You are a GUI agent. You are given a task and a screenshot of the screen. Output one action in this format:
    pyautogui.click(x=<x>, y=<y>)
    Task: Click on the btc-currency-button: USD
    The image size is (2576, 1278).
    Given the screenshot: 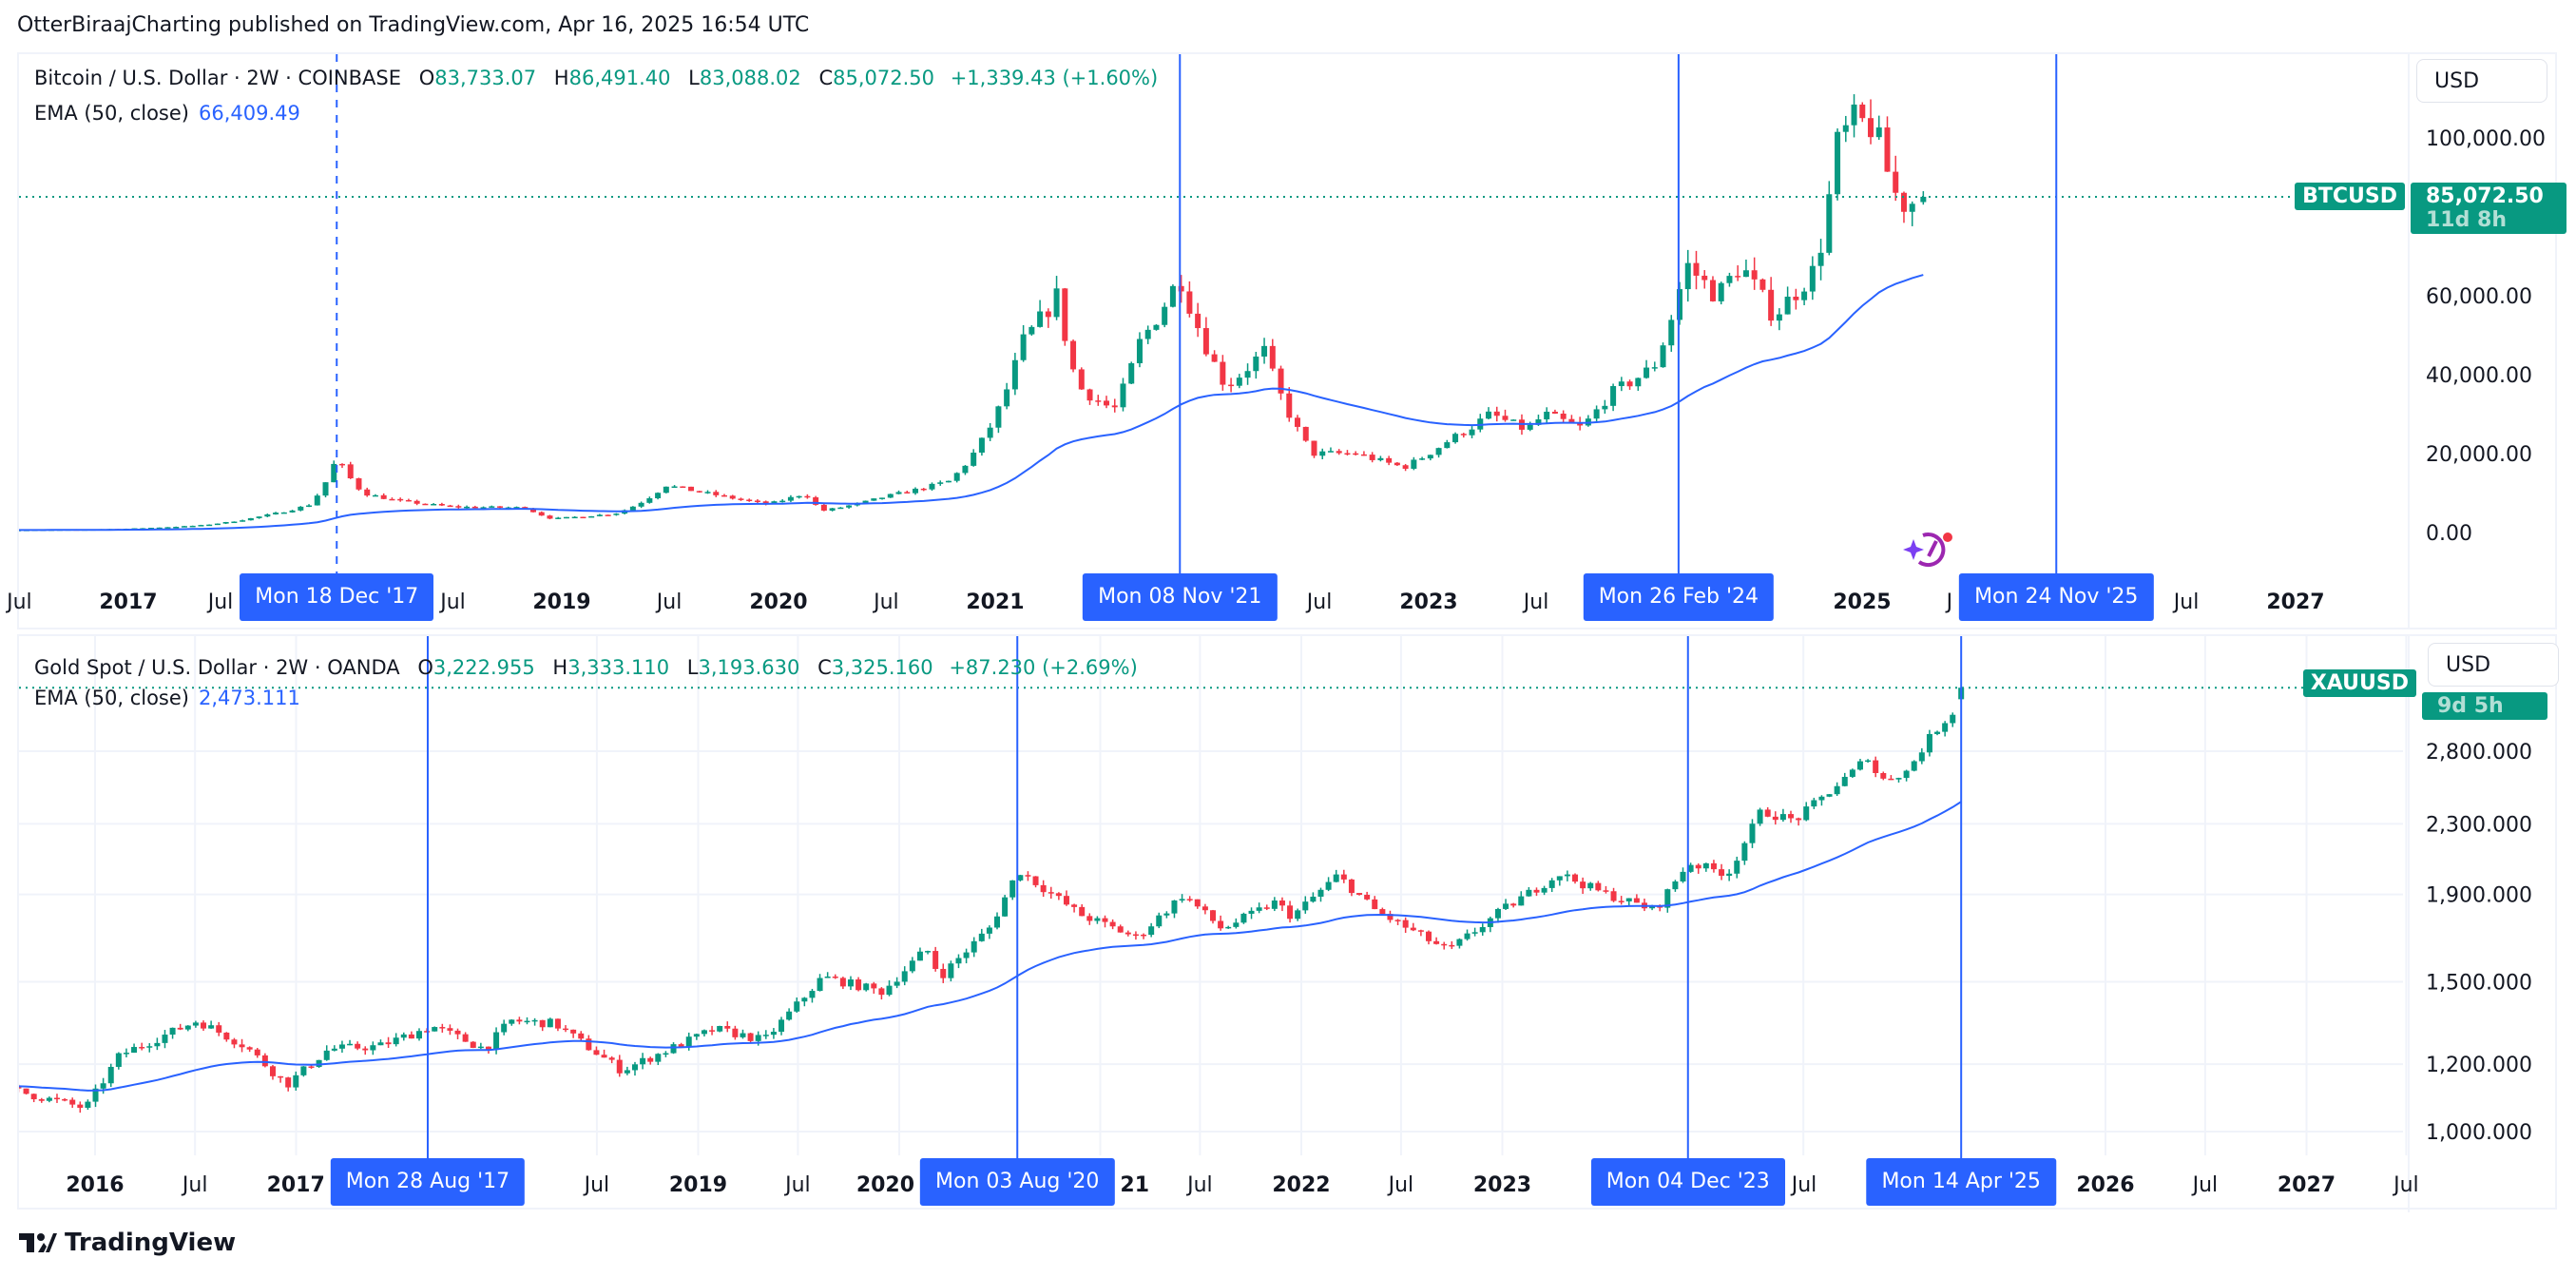 What is the action you would take?
    pyautogui.click(x=2481, y=81)
    